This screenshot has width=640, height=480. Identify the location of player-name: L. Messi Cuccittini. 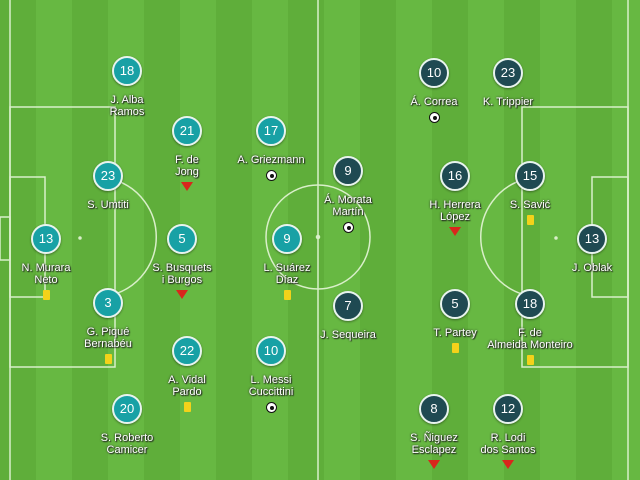
(271, 386).